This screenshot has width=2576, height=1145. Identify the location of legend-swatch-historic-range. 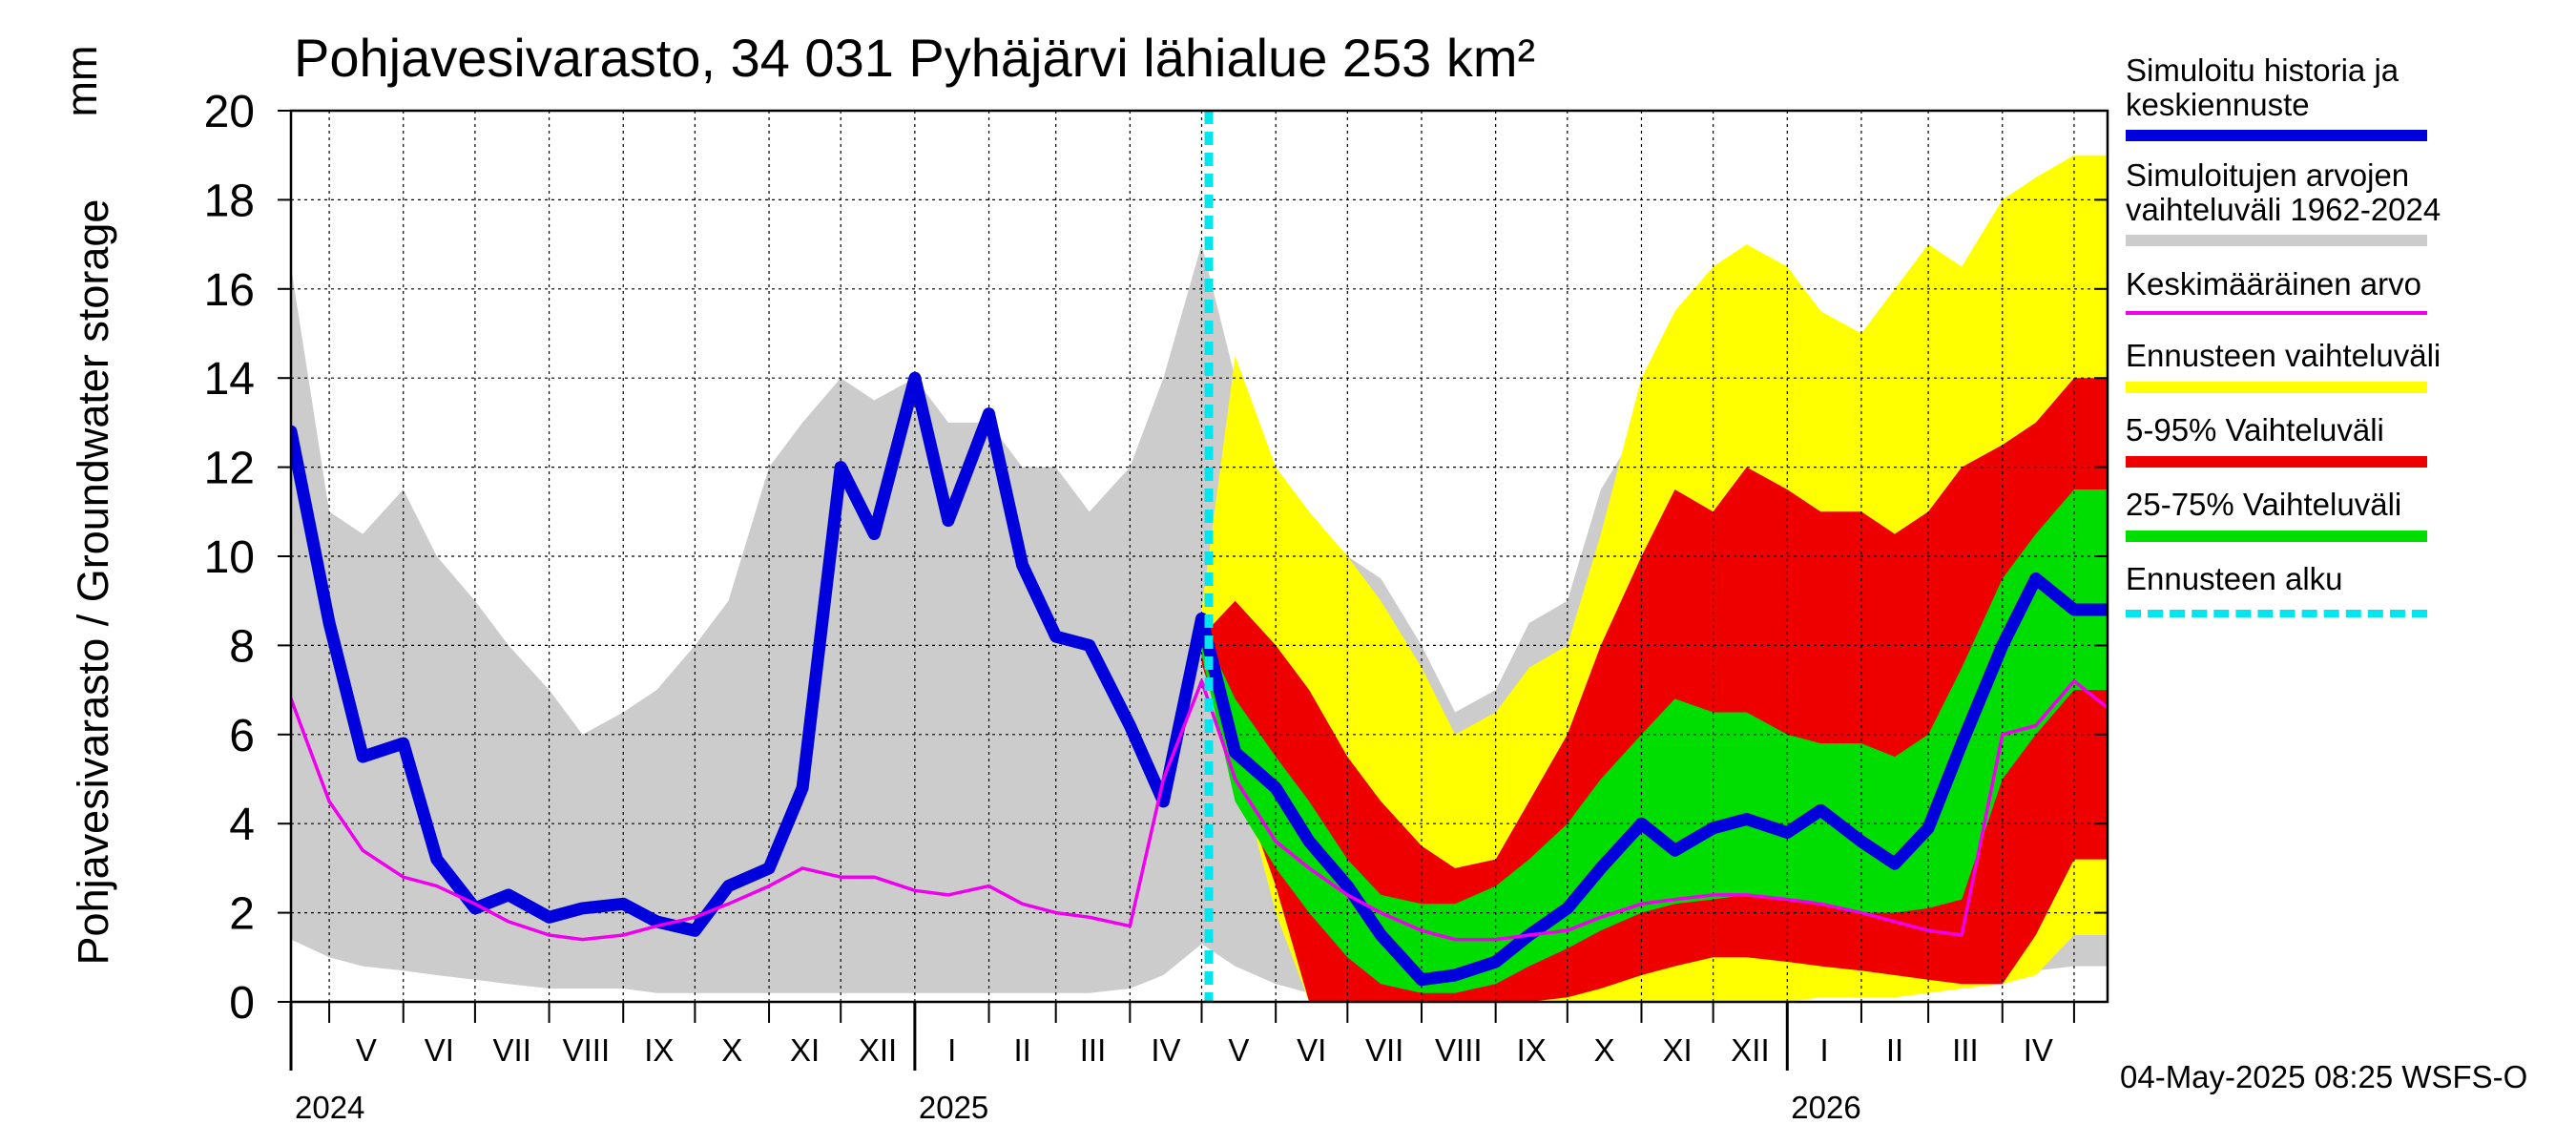
(2276, 240).